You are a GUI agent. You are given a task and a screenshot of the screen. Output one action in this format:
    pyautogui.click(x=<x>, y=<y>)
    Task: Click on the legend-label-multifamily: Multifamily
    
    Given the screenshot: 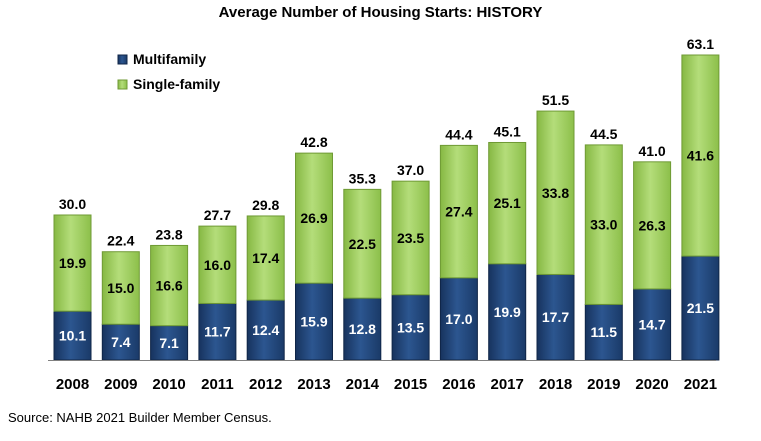 What is the action you would take?
    pyautogui.click(x=169, y=59)
    